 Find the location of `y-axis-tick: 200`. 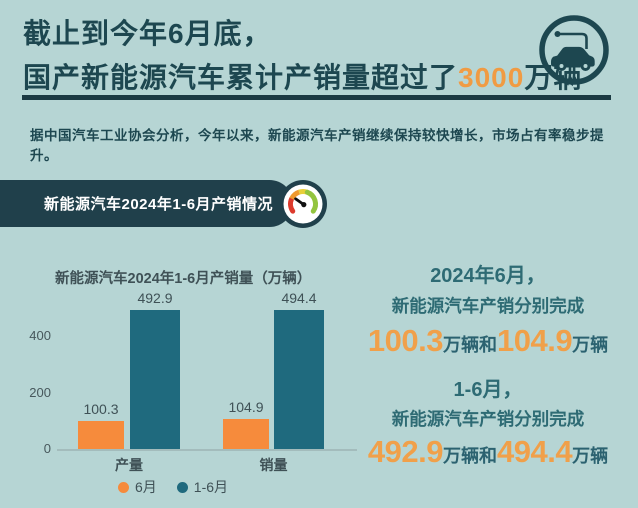

y-axis-tick: 200 is located at coordinates (40, 392).